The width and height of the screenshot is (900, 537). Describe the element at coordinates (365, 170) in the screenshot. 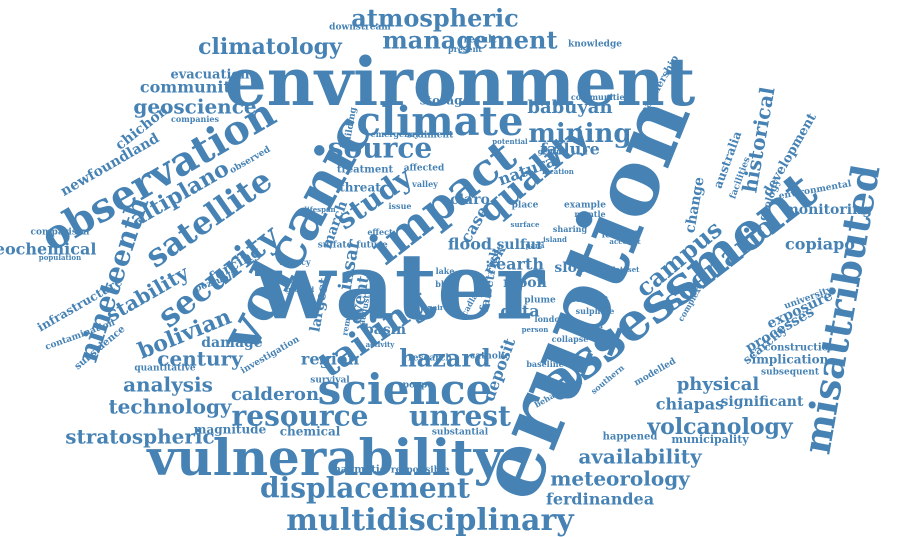

I see `word-treatment: treatment` at that location.